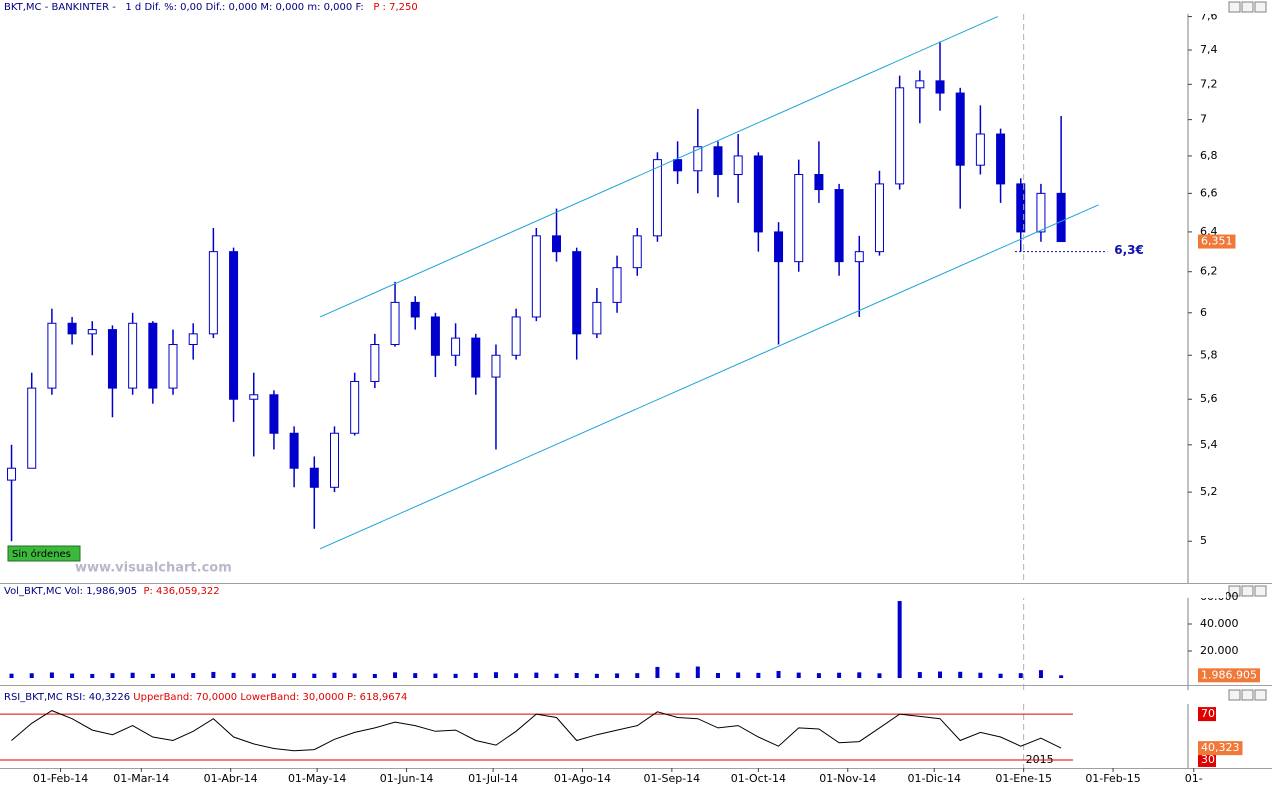 Image resolution: width=1272 pixels, height=788 pixels. I want to click on last-value-label: 6,351, so click(1217, 241).